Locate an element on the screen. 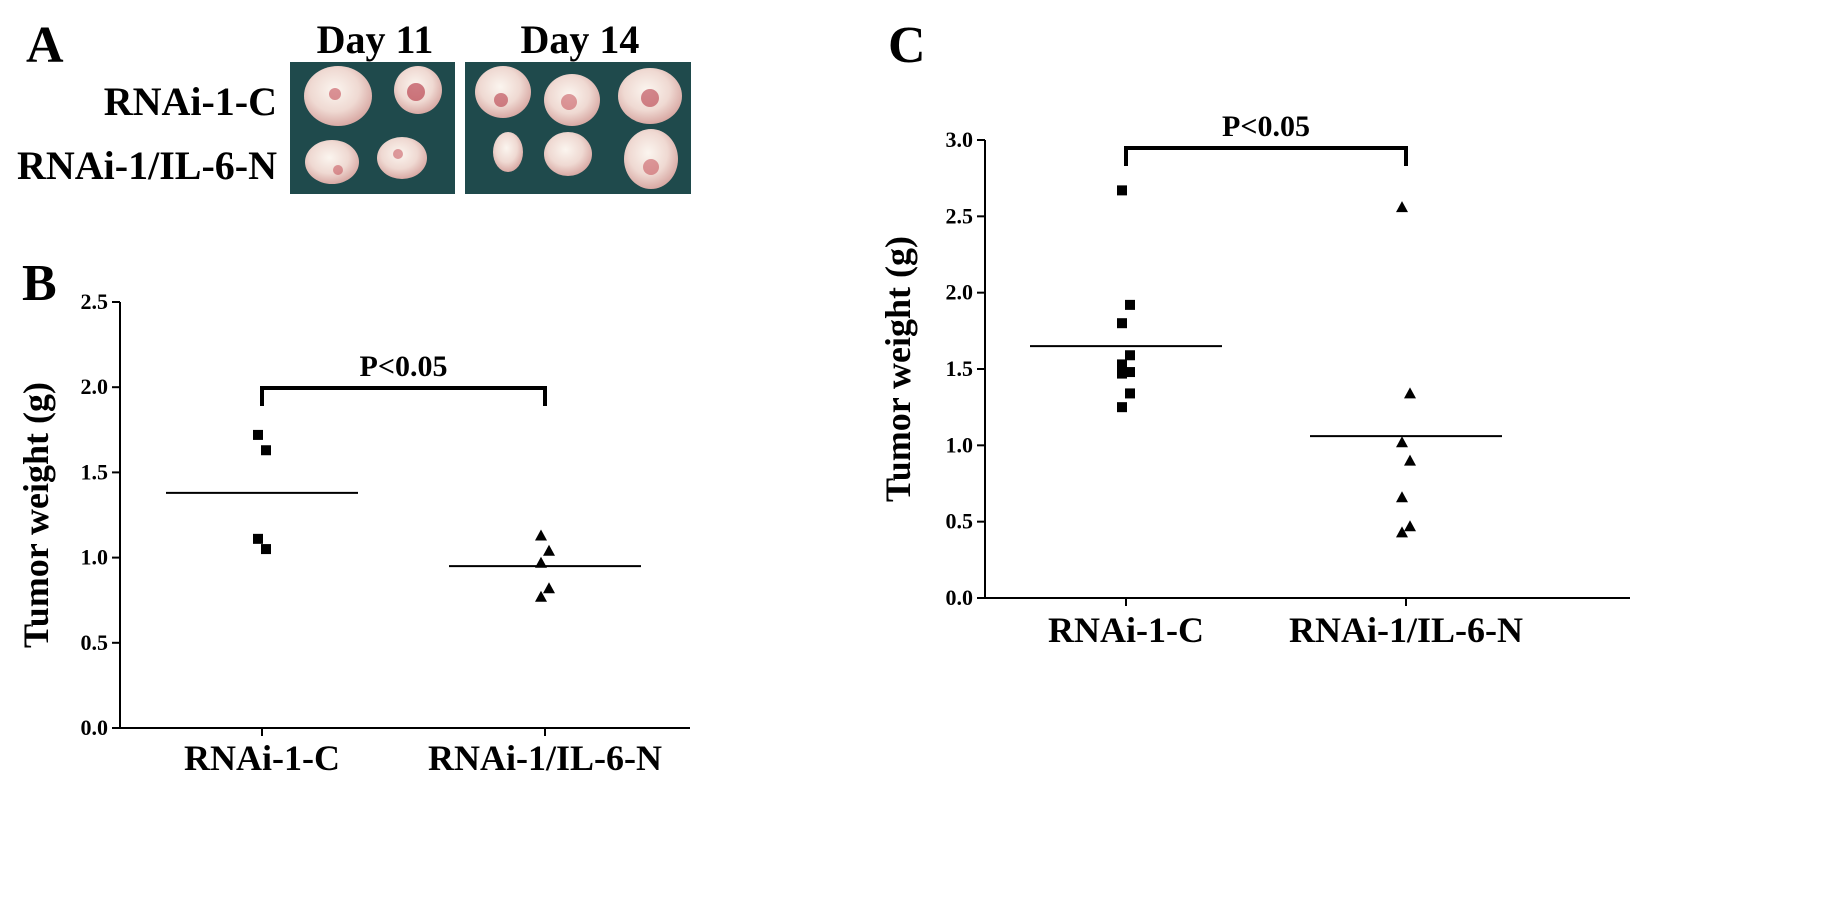 Image resolution: width=1822 pixels, height=918 pixels. tumor-photo-day11-image is located at coordinates (373, 125).